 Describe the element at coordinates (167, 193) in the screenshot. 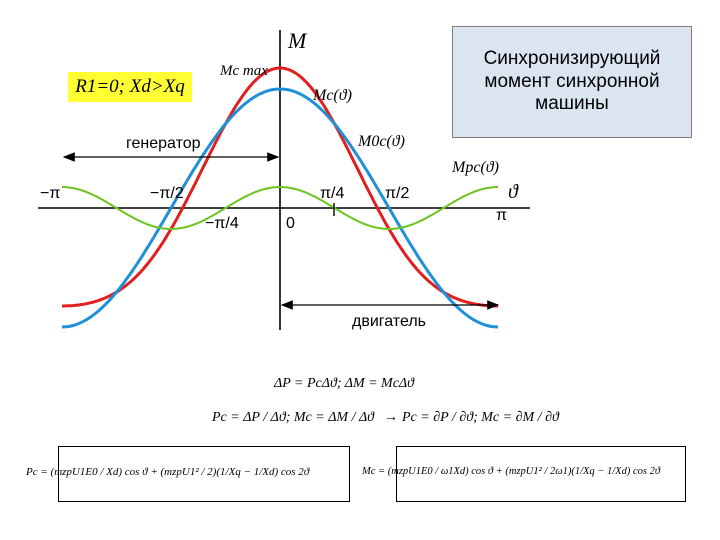

I see `x-tick-label: −π/2` at that location.